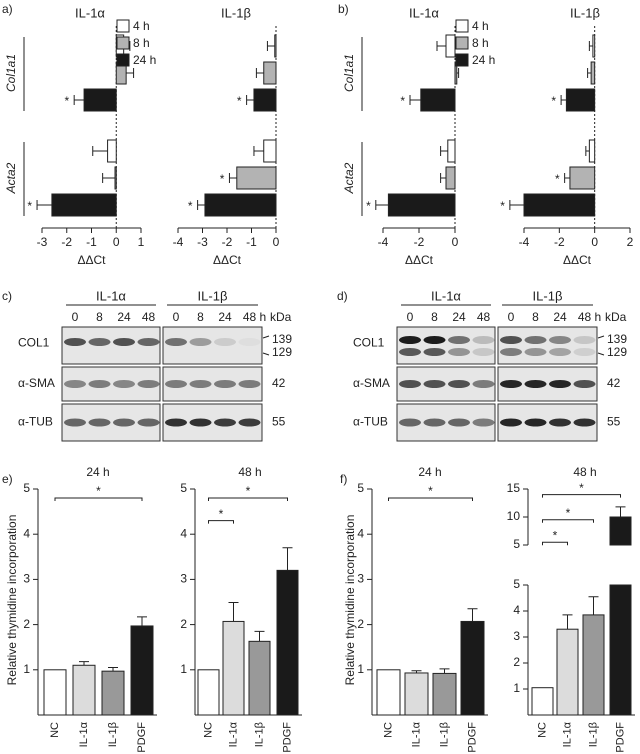  Describe the element at coordinates (446, 295) in the screenshot. I see `group-label: IL-1α` at that location.